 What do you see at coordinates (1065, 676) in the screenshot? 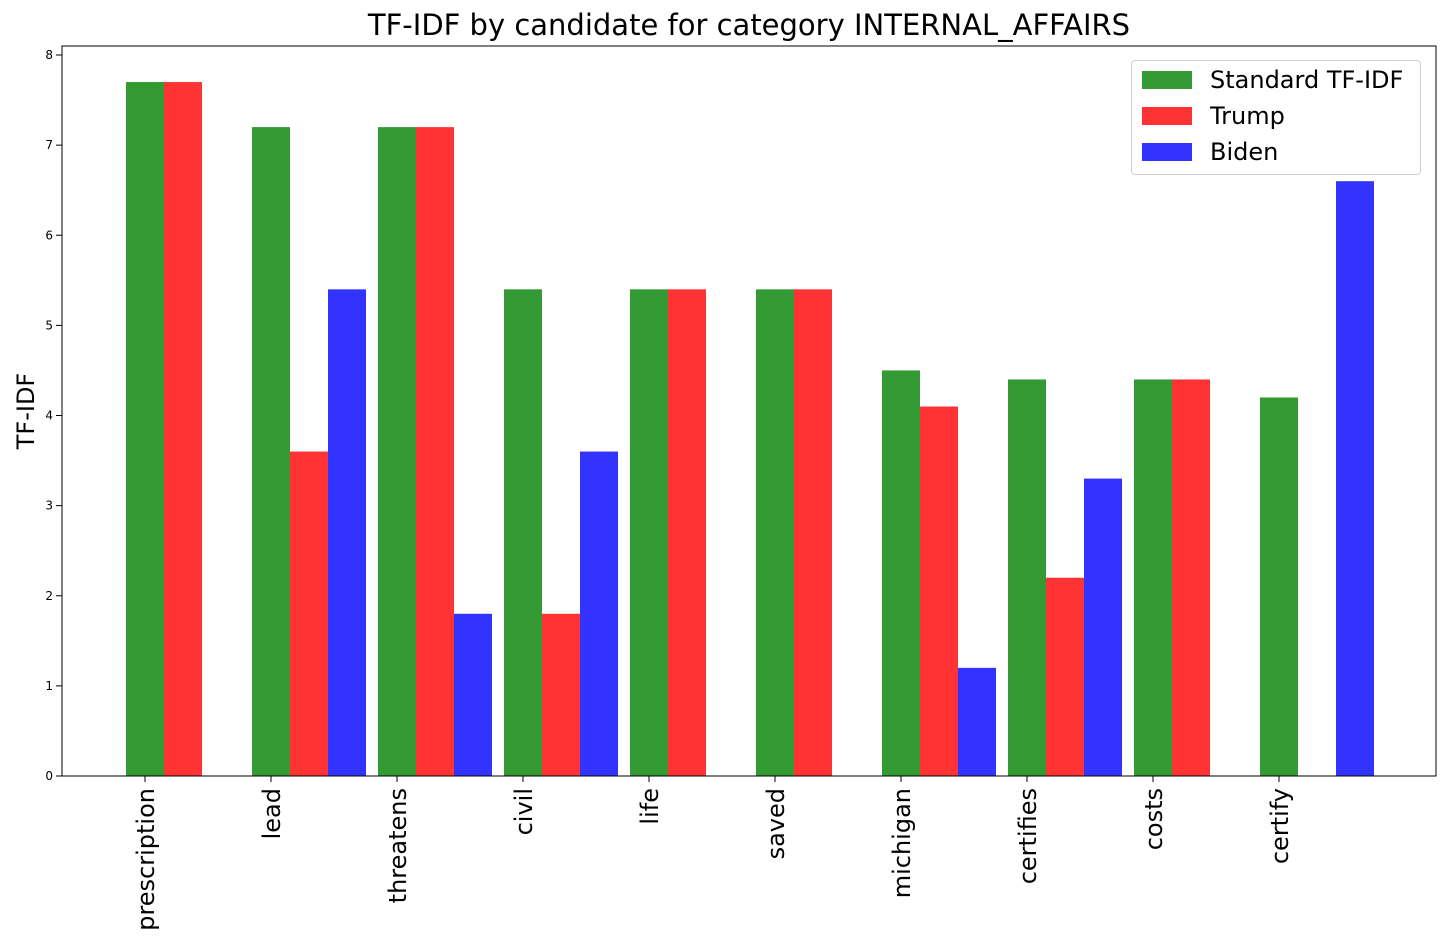
I see `bar-trump-certifies` at bounding box center [1065, 676].